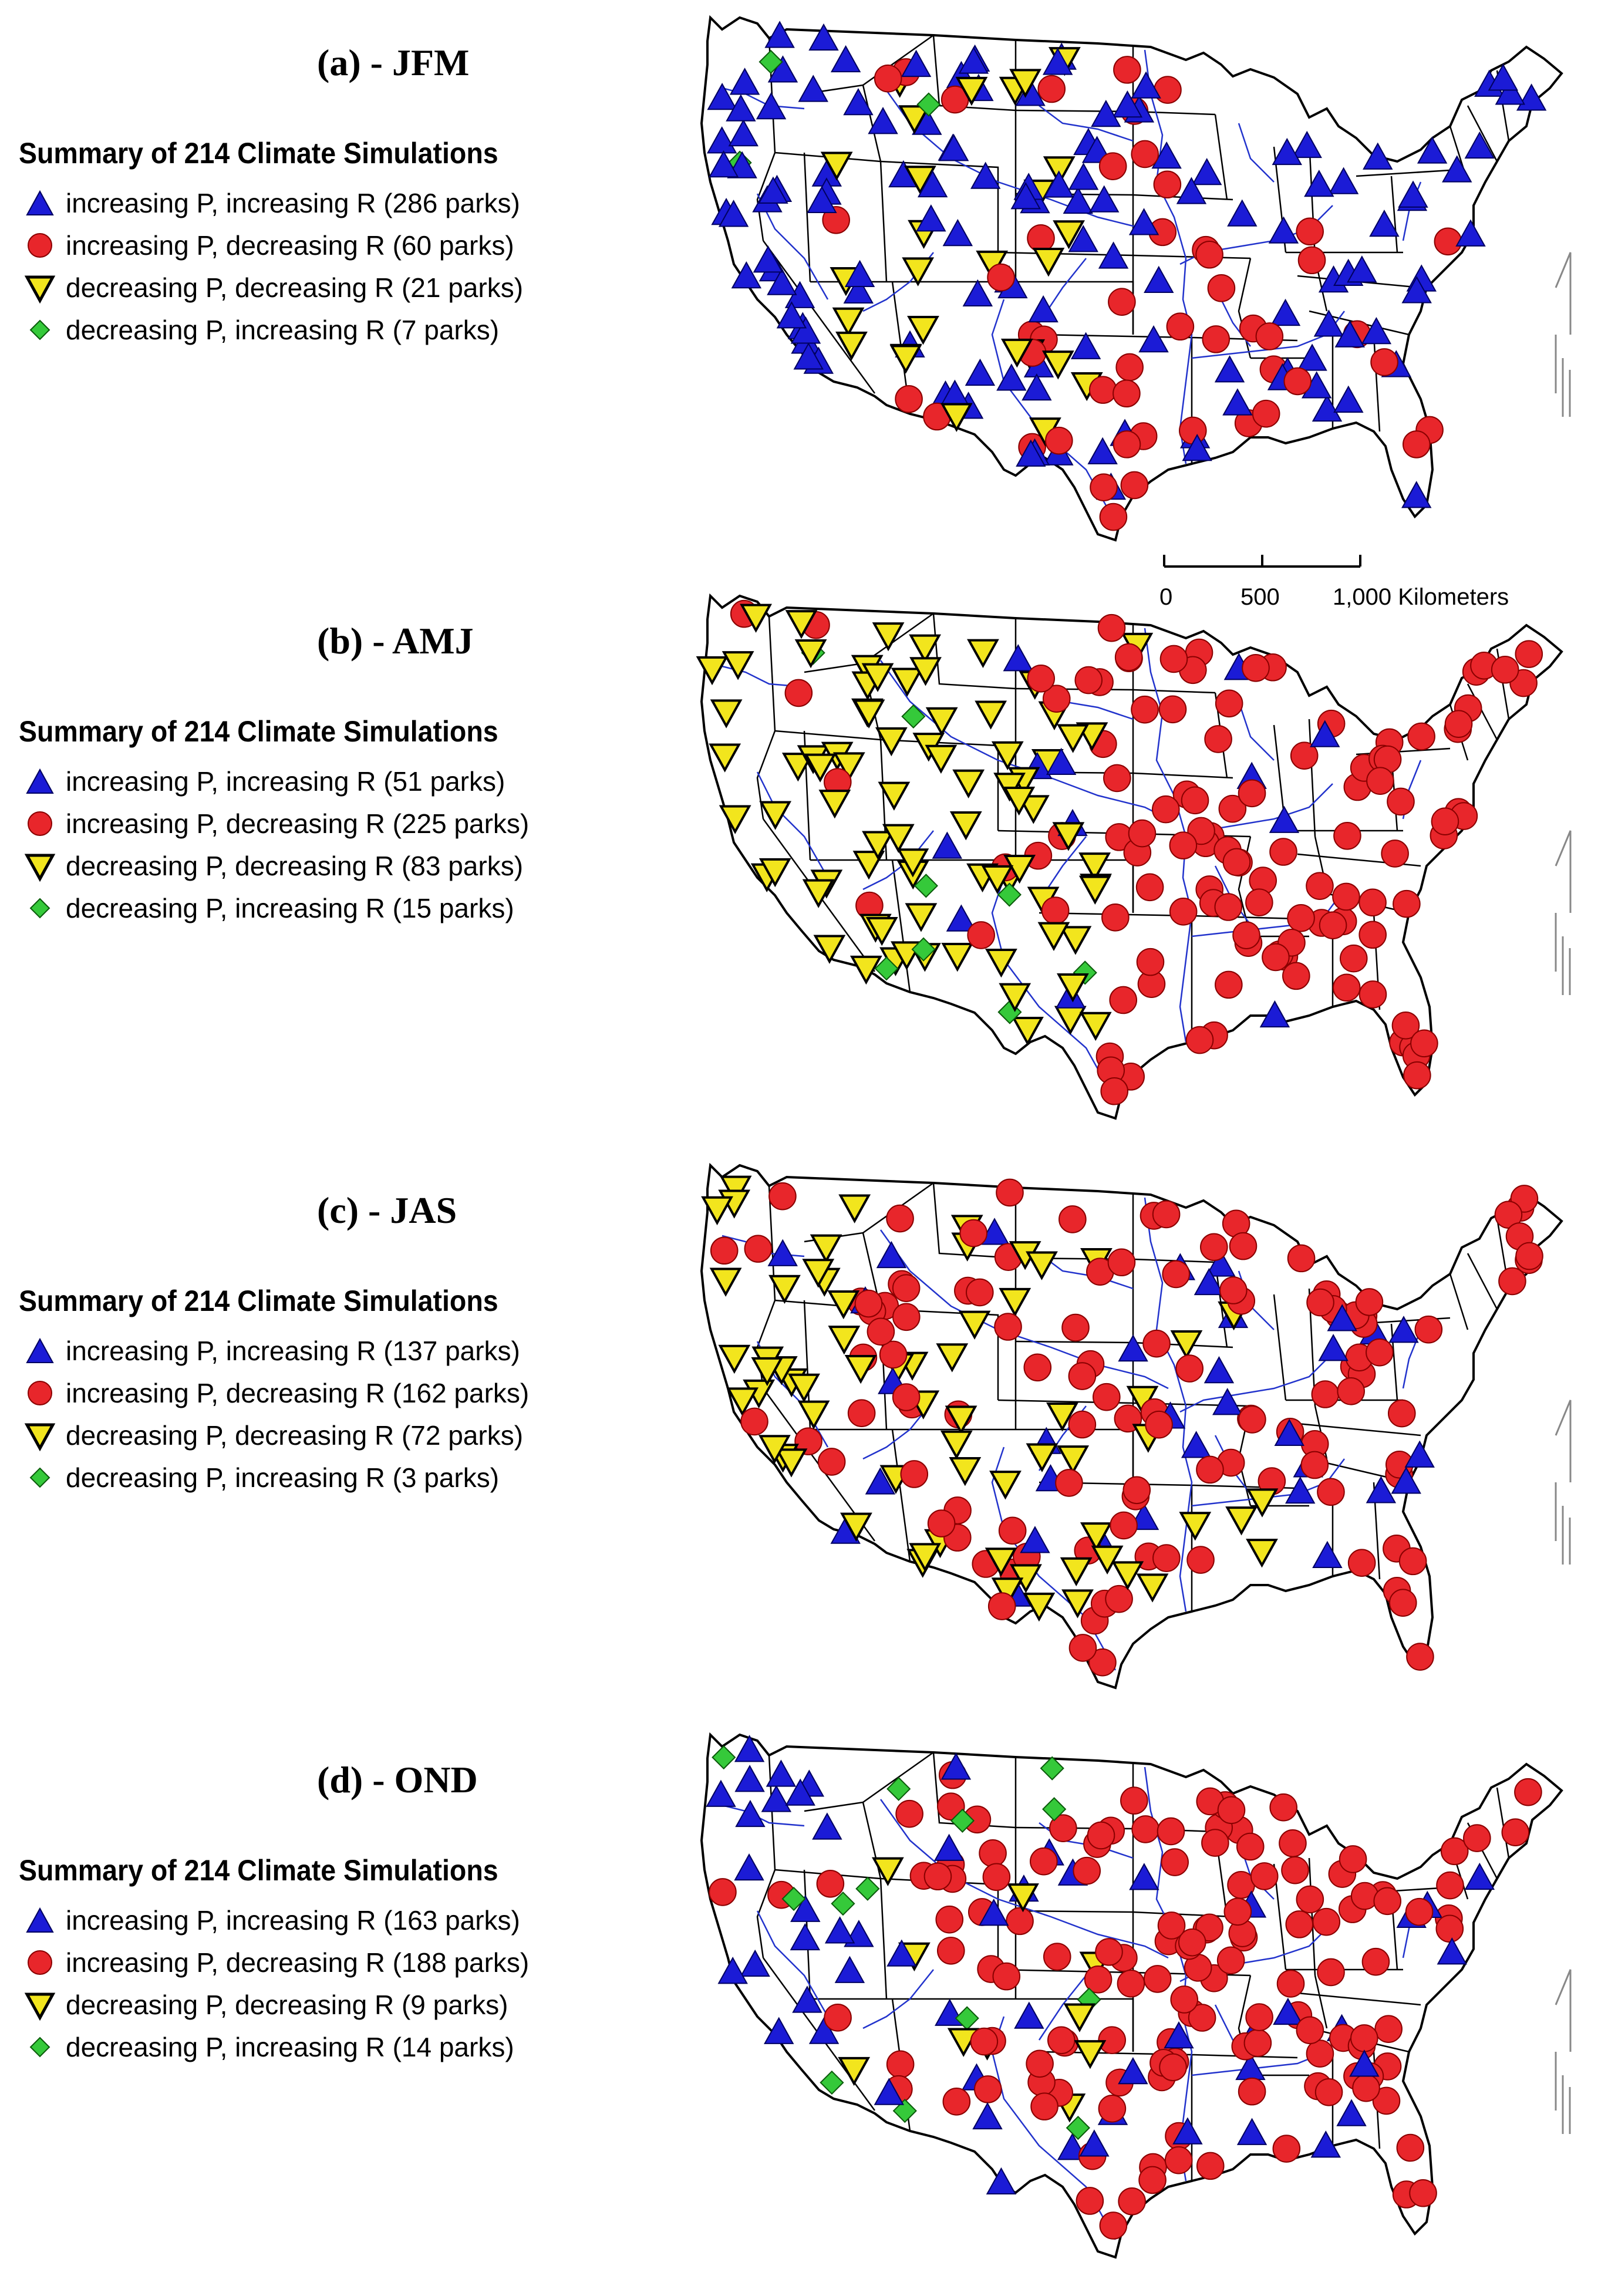  Describe the element at coordinates (293, 1351) in the screenshot. I see `legend-label: increasing P, increasing R (137 parks)` at that location.